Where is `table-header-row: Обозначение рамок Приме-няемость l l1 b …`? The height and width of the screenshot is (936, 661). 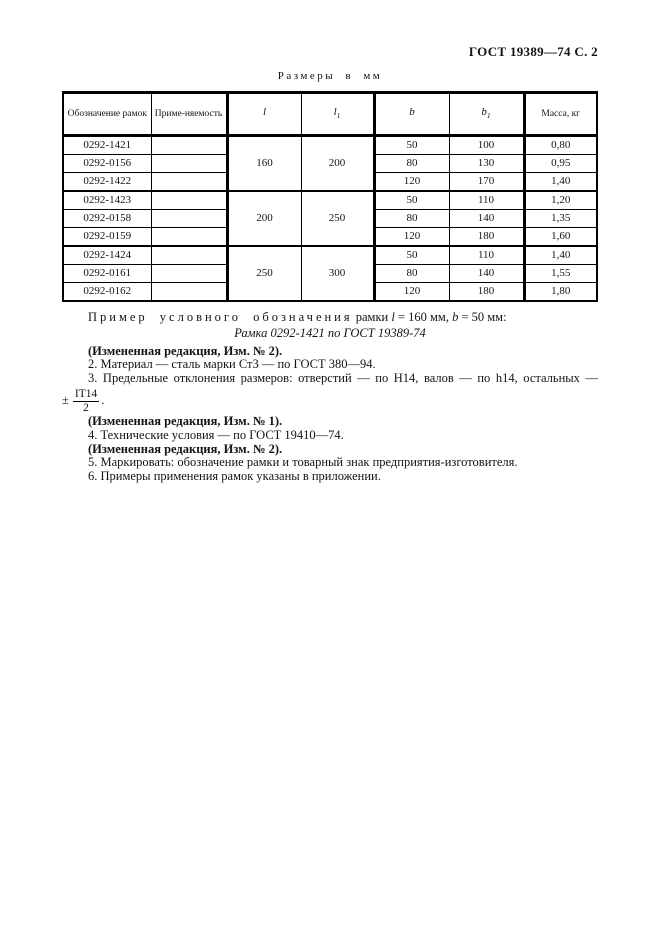
table-header-row: Обозначение рамок Приме-няемость l l1 b … is located at coordinates (330, 114).